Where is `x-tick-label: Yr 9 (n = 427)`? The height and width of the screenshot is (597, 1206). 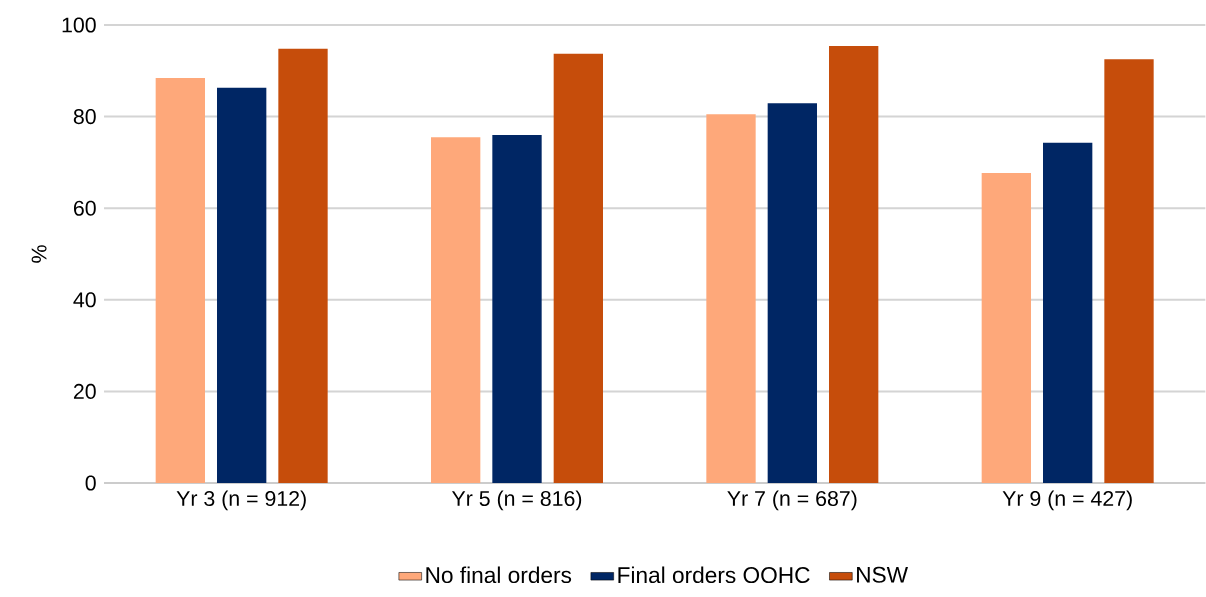 x-tick-label: Yr 9 (n = 427) is located at coordinates (1067, 500).